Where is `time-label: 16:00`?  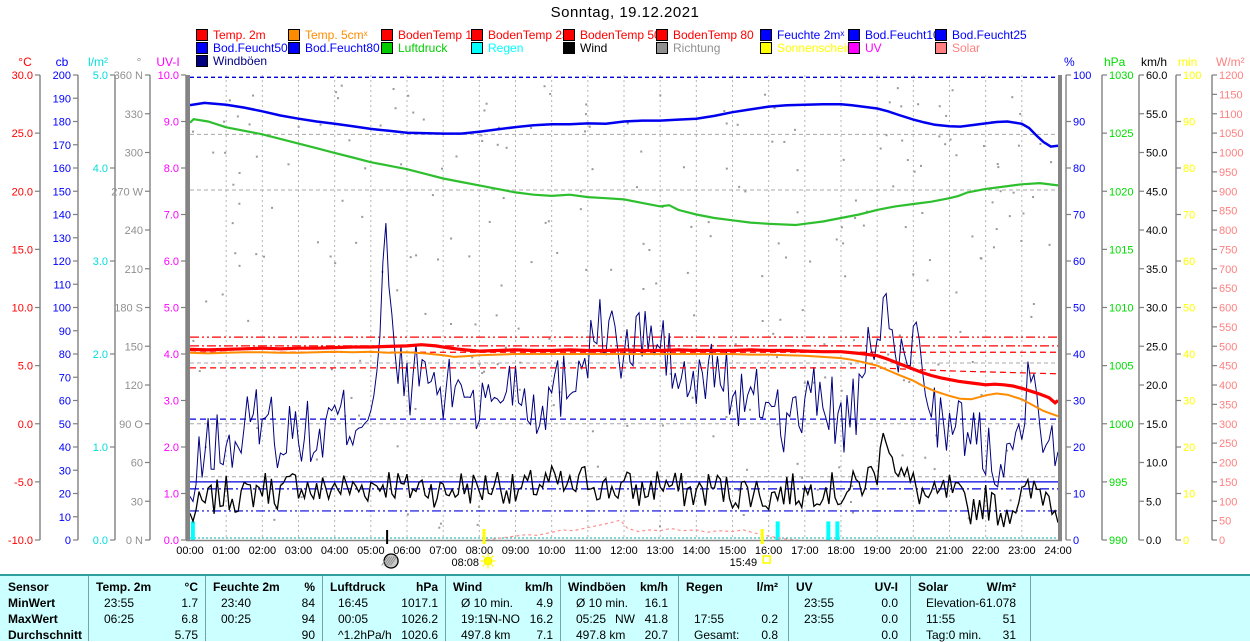
time-label: 16:00 is located at coordinates (769, 551).